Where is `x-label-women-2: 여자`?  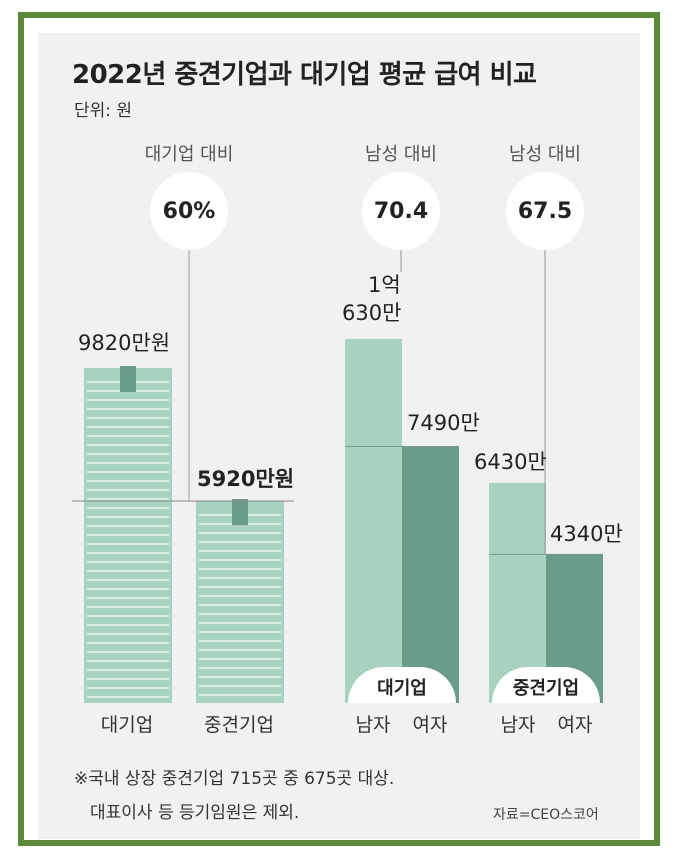
x-label-women-2: 여자 is located at coordinates (575, 725).